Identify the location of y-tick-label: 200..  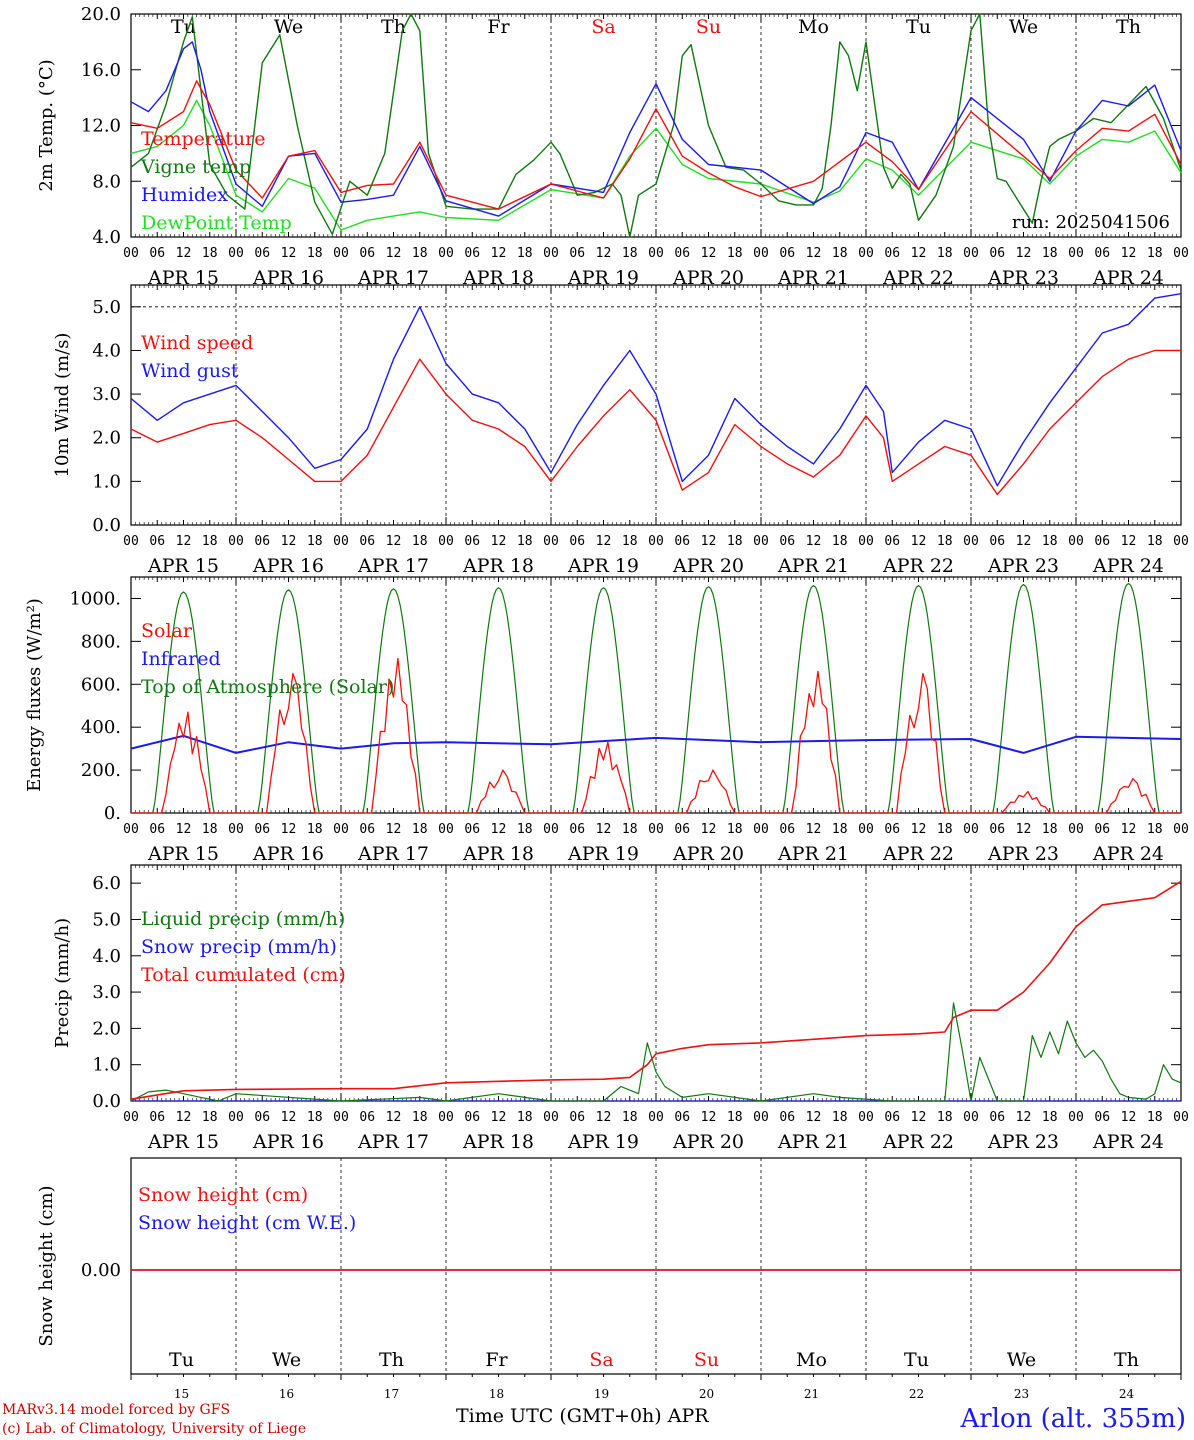
(101, 770).